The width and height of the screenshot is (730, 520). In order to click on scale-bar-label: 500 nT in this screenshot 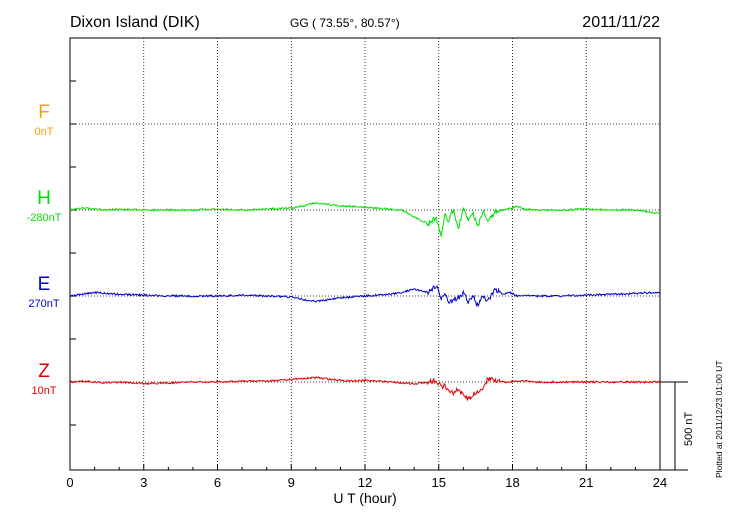, I will do `click(689, 428)`.